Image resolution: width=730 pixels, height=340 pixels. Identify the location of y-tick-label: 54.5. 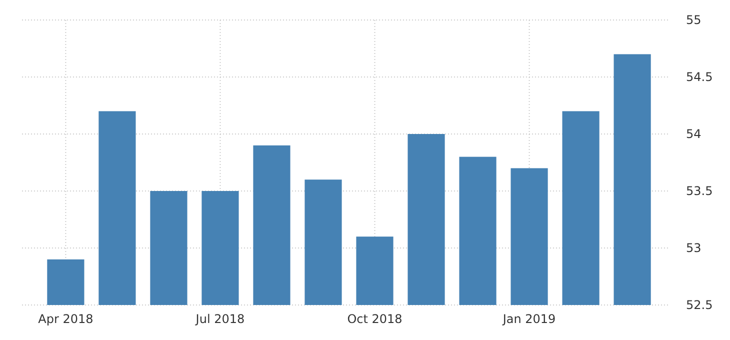
(699, 77).